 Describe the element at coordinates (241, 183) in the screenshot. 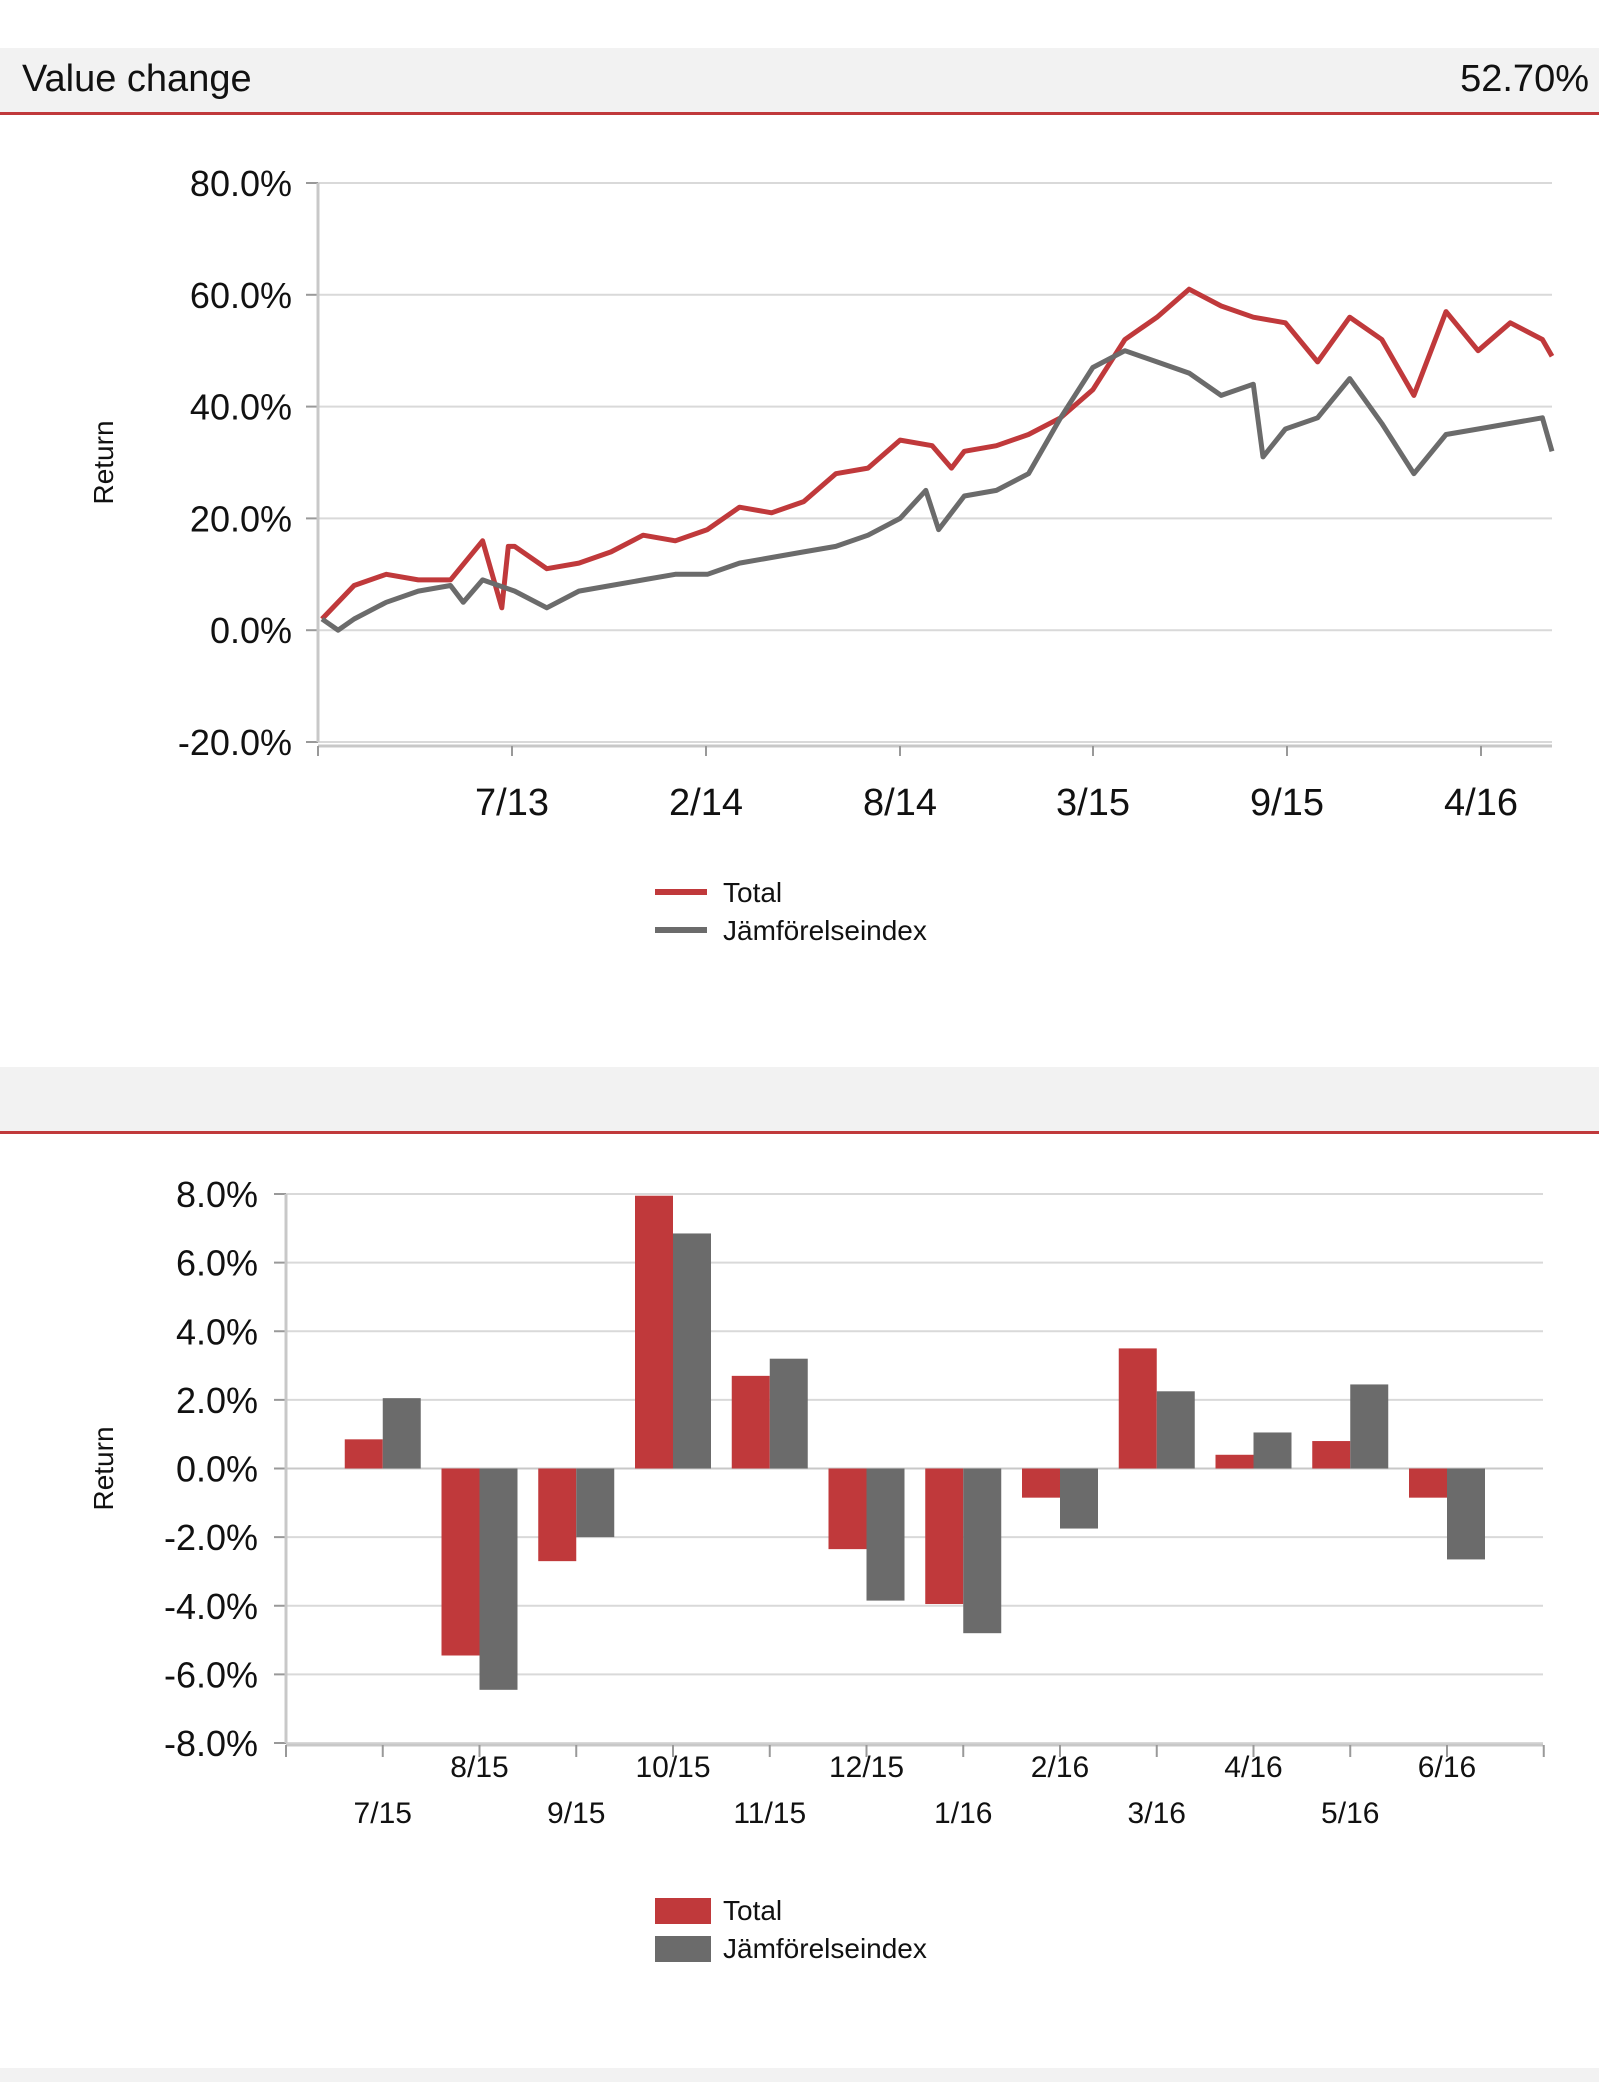

I see `y-tick-label: 80.0%` at that location.